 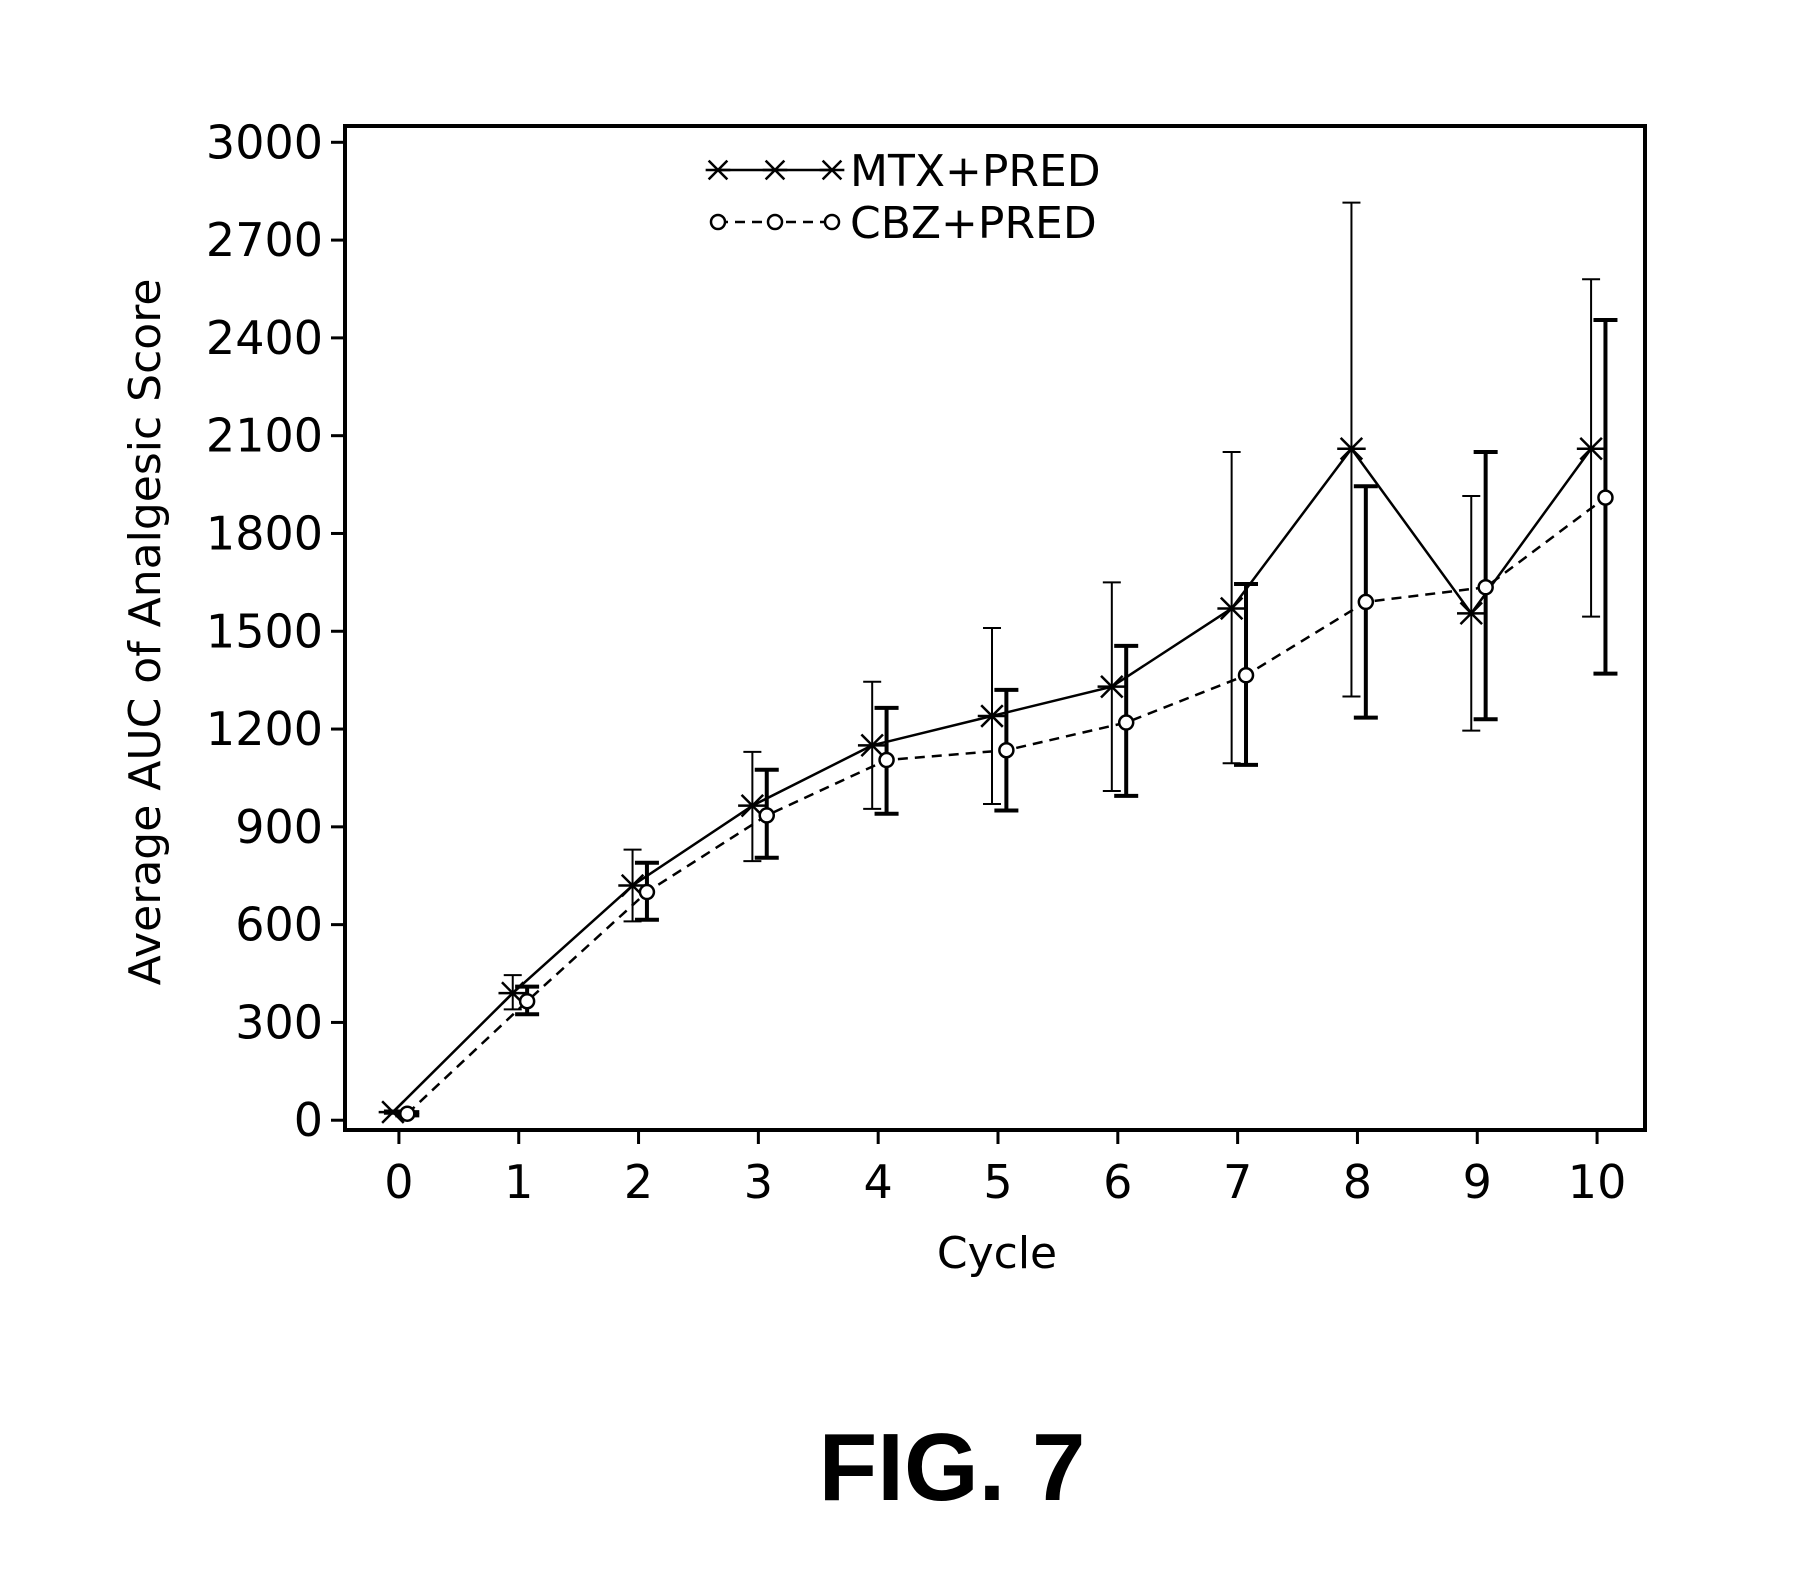 I want to click on x-tick-label: 6, so click(x=1117, y=1182).